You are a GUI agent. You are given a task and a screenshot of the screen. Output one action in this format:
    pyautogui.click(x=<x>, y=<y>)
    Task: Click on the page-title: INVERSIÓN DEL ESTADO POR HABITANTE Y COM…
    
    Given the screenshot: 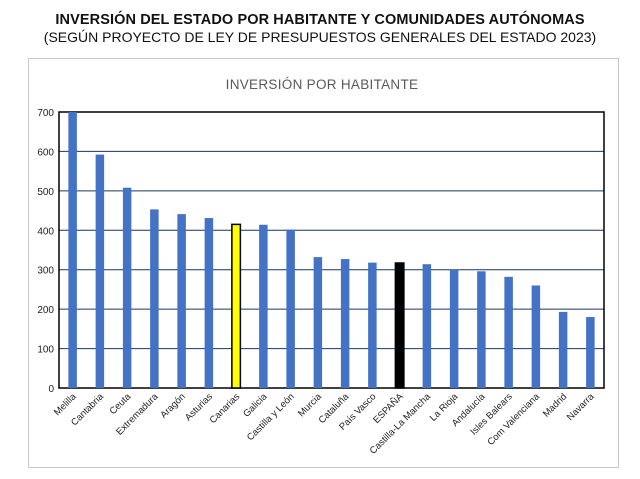 What is the action you would take?
    pyautogui.click(x=320, y=20)
    